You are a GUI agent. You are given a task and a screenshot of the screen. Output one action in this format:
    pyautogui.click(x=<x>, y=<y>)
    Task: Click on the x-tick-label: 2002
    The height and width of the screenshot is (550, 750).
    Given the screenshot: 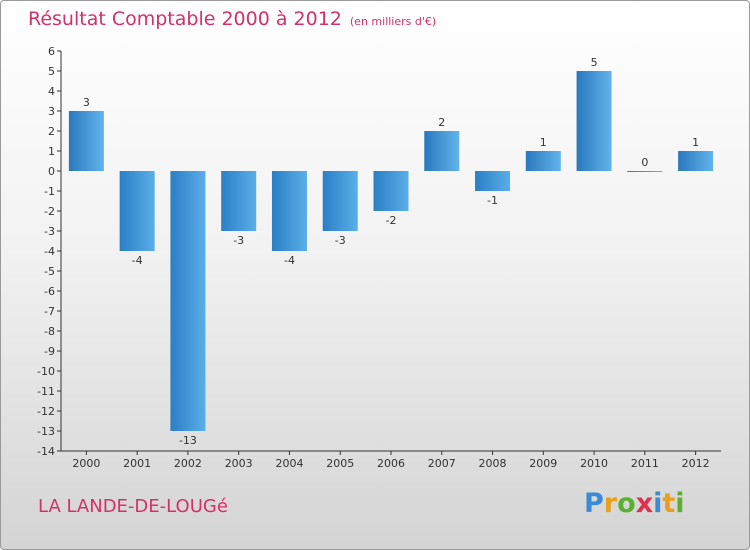 What is the action you would take?
    pyautogui.click(x=188, y=463)
    